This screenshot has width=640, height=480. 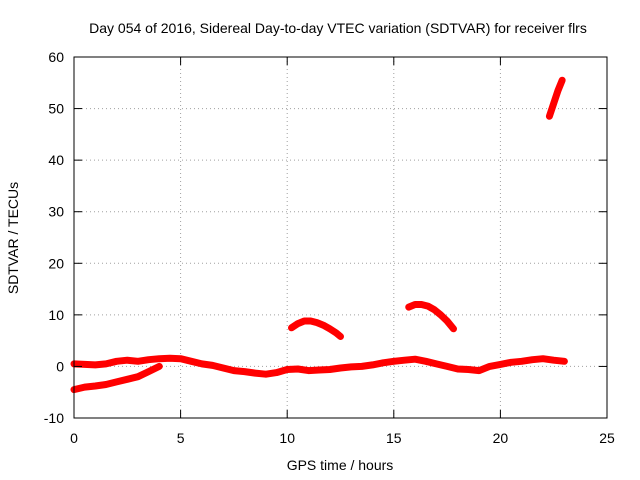 What do you see at coordinates (56, 57) in the screenshot?
I see `y-tick-label: 60` at bounding box center [56, 57].